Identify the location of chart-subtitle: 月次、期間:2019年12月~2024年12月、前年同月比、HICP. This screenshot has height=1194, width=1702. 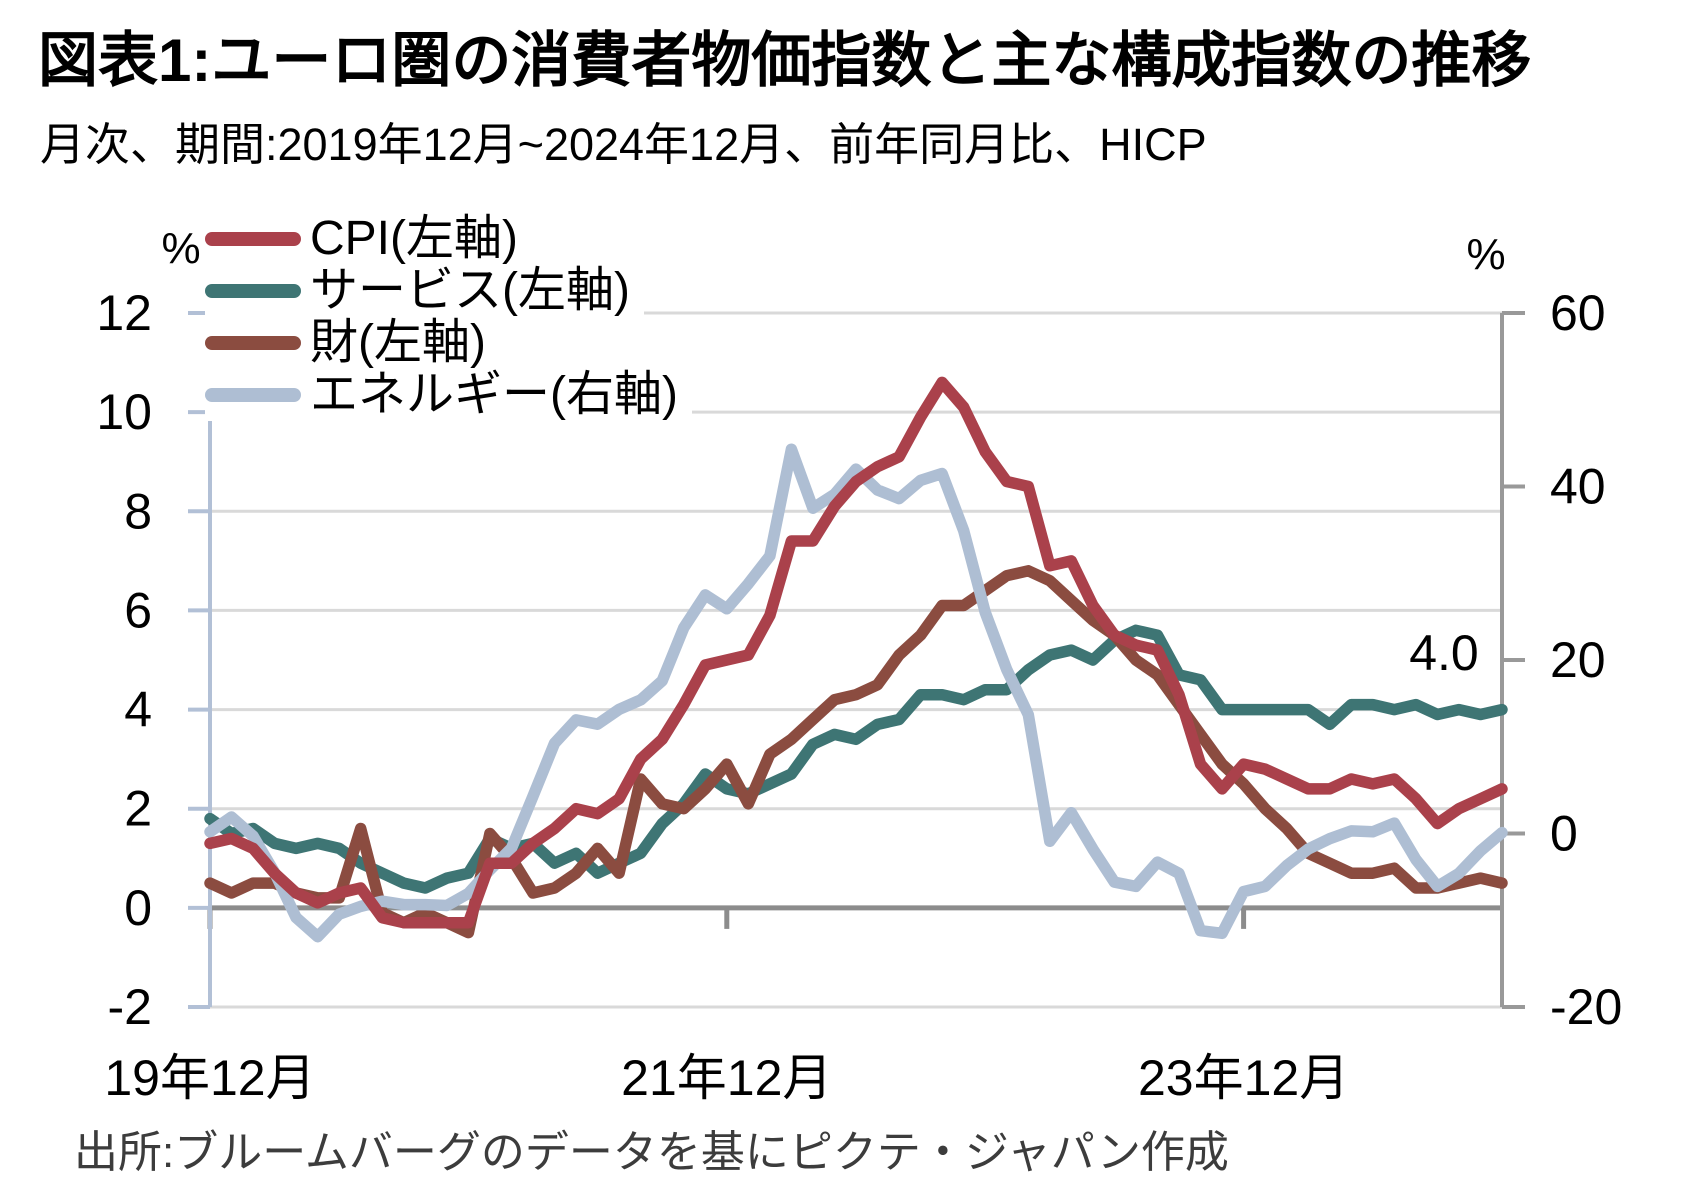
(623, 144).